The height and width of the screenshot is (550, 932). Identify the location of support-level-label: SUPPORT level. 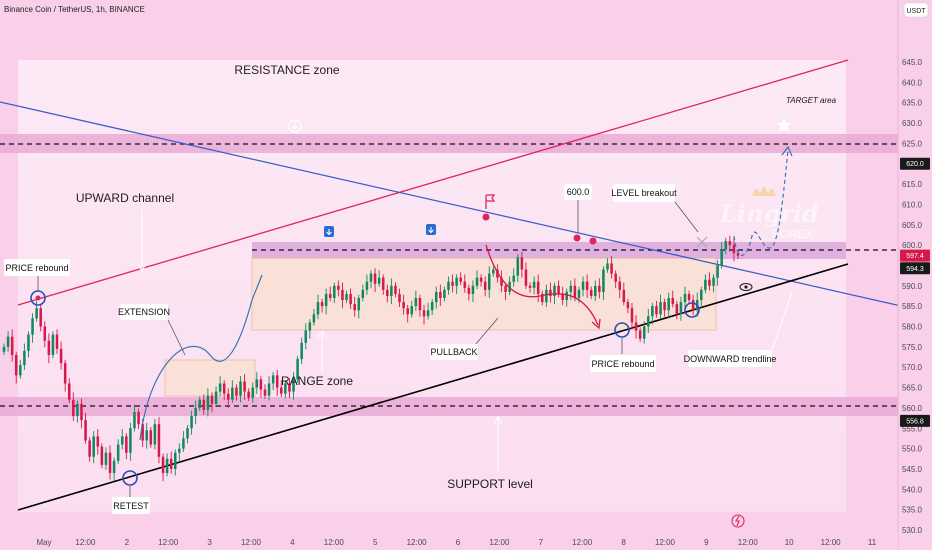
(490, 484).